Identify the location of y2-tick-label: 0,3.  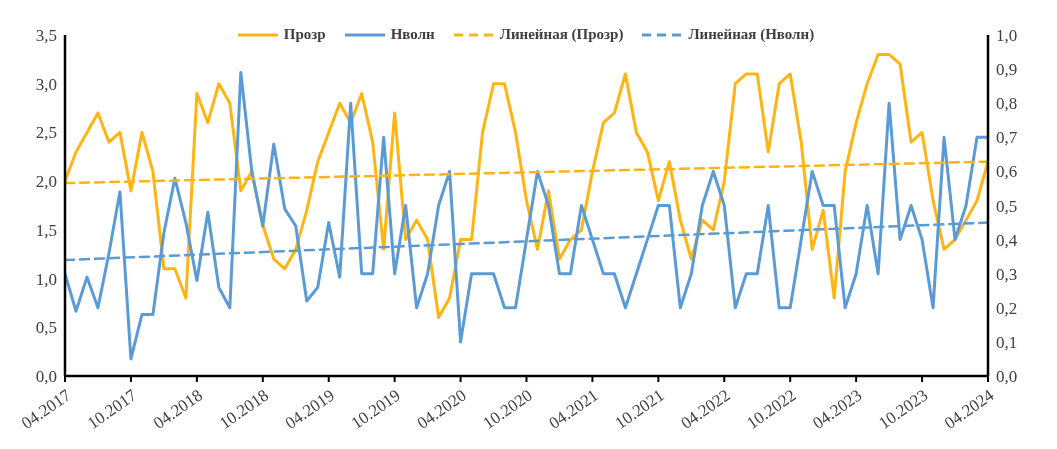
(1007, 274).